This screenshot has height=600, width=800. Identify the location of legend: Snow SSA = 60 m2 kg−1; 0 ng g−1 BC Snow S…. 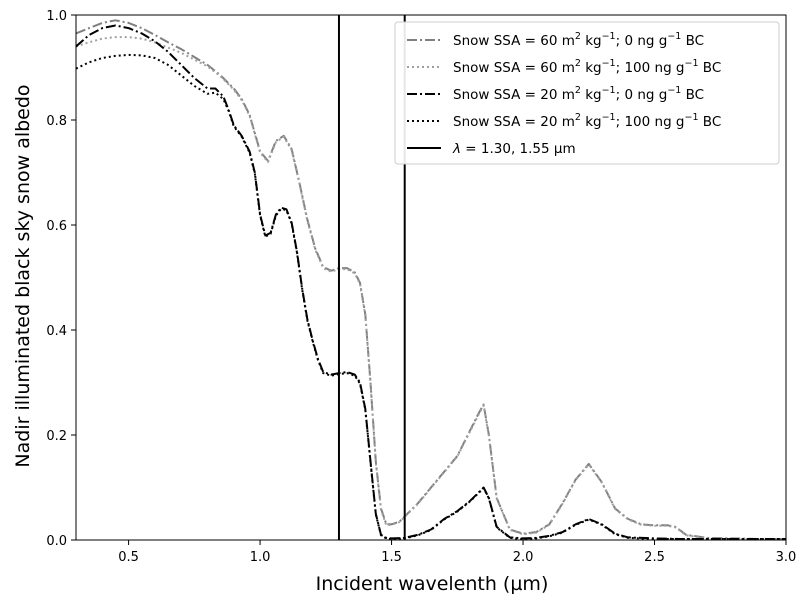
(587, 93).